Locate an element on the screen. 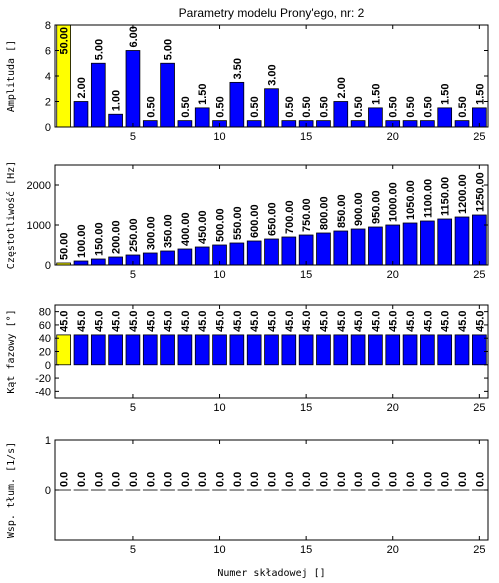  value-label: 450.00 is located at coordinates (203, 227).